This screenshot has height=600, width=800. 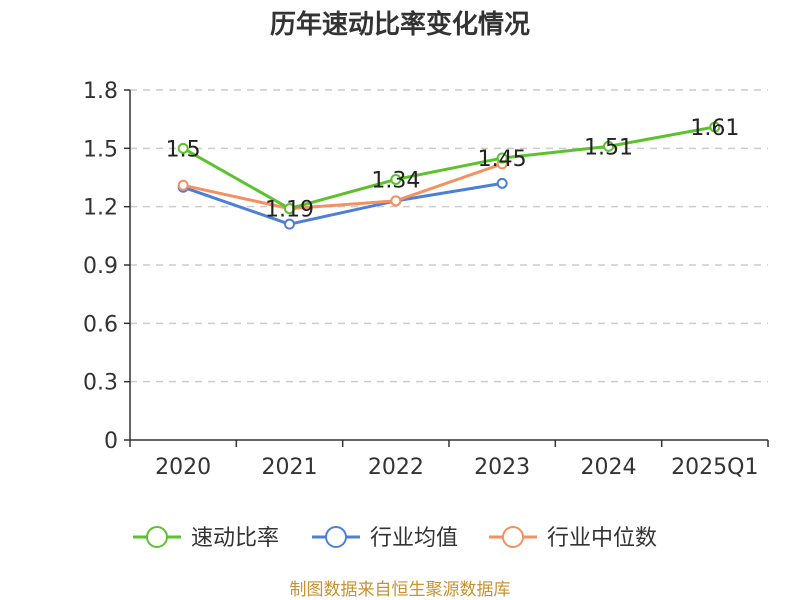 I want to click on x-tick-label: 2025Q1, so click(x=714, y=467).